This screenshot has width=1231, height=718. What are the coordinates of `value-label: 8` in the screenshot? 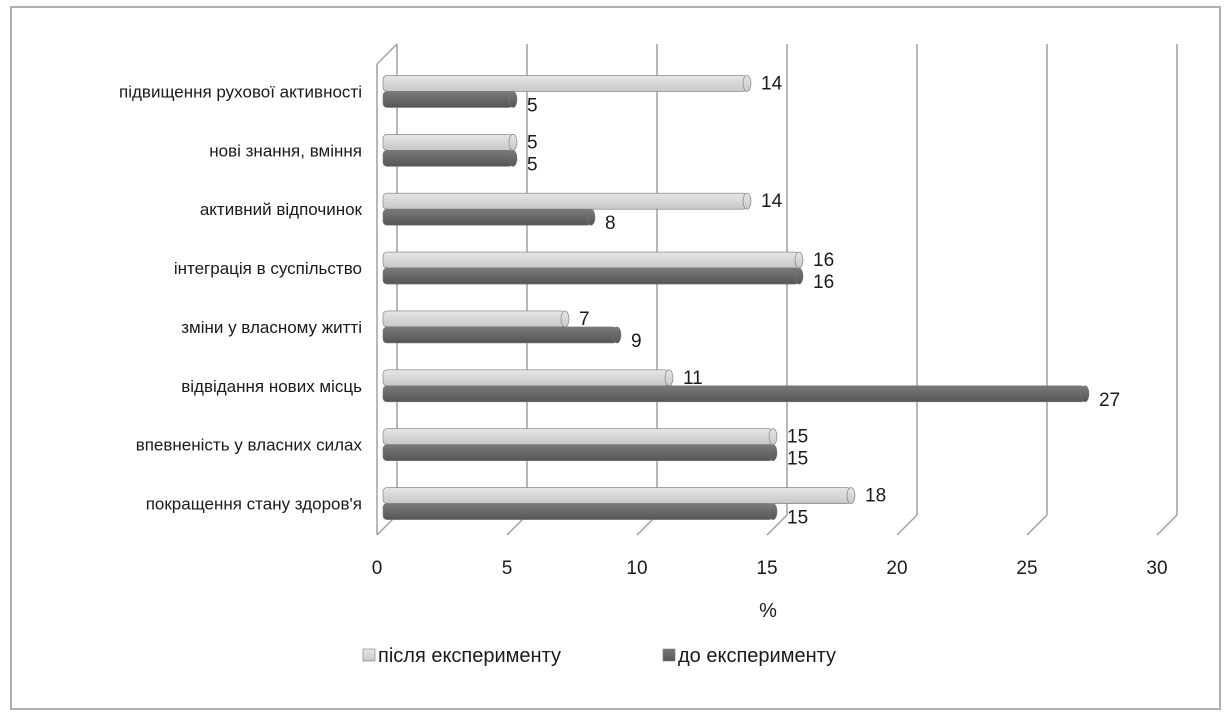 It's located at (610, 223).